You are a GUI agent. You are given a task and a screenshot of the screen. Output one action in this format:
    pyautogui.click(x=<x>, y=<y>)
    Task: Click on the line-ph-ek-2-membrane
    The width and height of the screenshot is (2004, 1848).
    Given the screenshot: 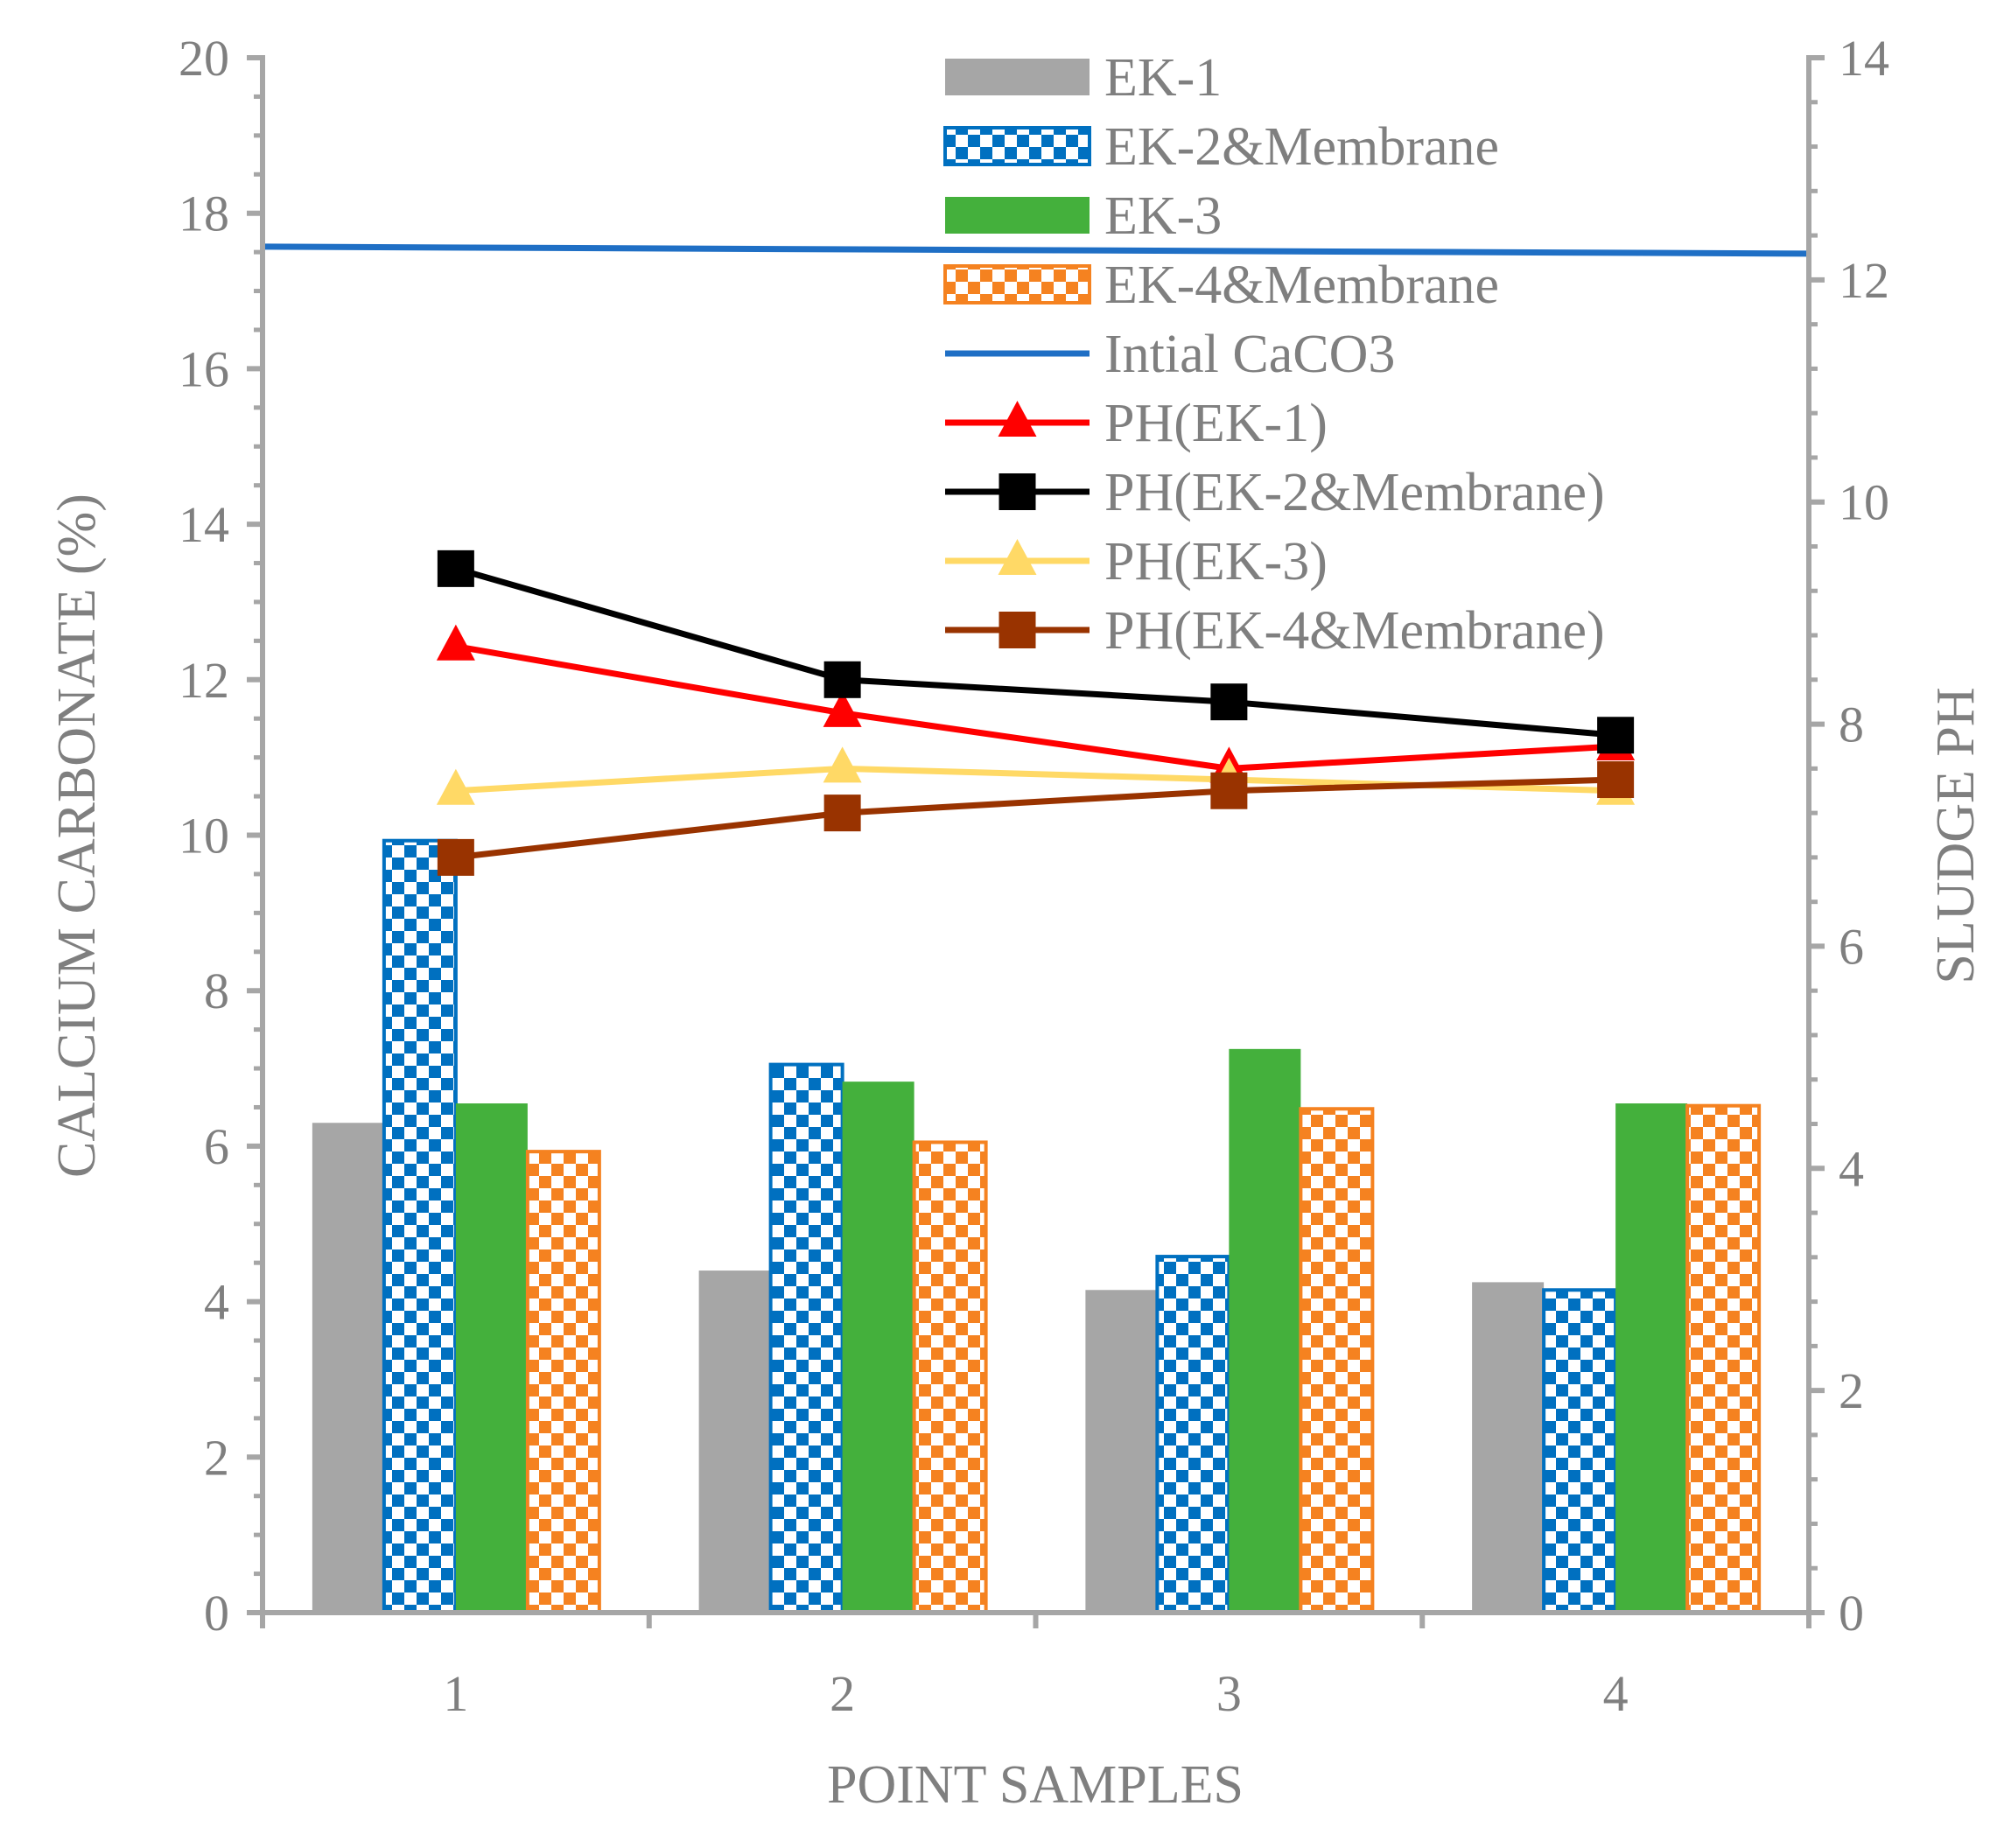 What is the action you would take?
    pyautogui.click(x=1035, y=651)
    